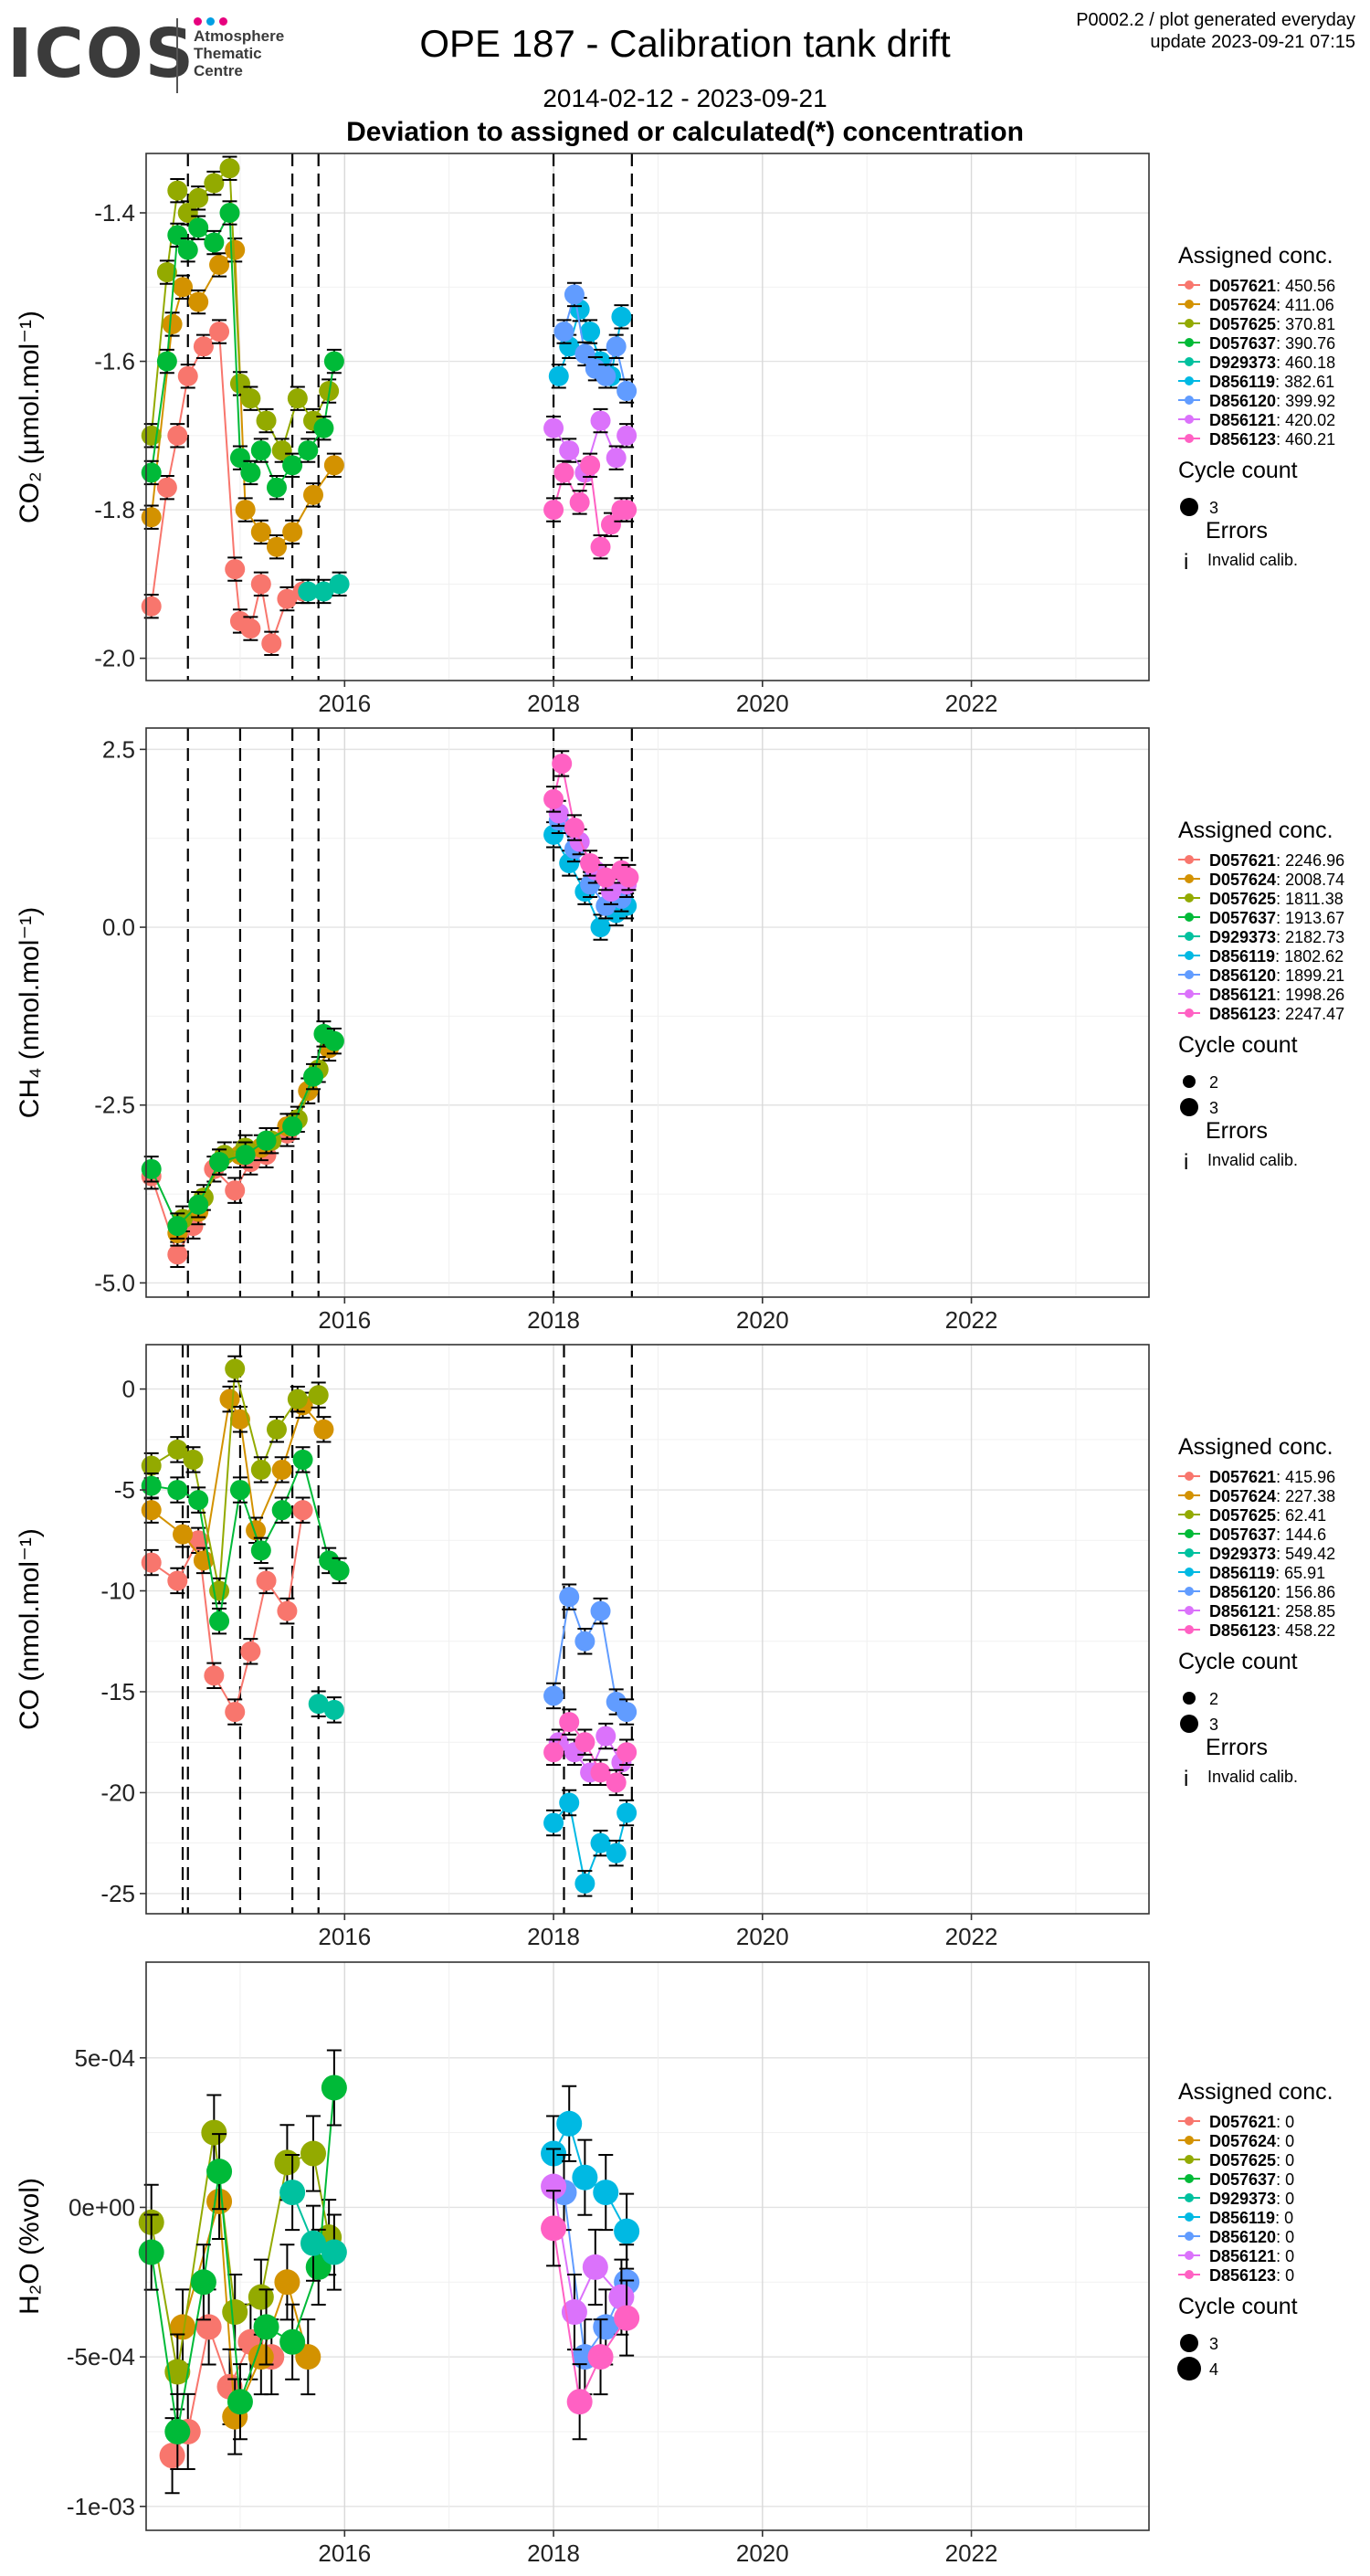  Describe the element at coordinates (124, 1490) in the screenshot. I see `y-tick-label: -5` at that location.